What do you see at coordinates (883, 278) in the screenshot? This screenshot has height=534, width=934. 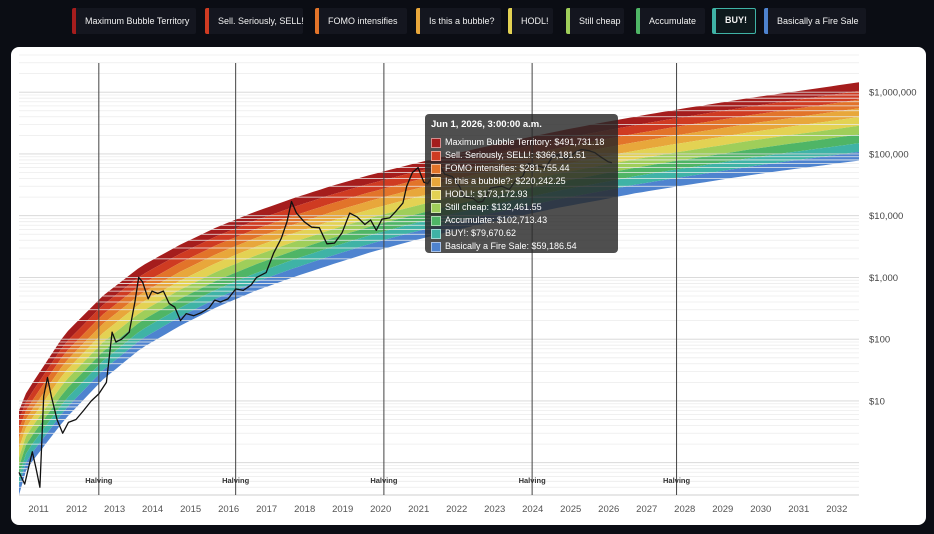 I see `y-tick-label: $1,000` at bounding box center [883, 278].